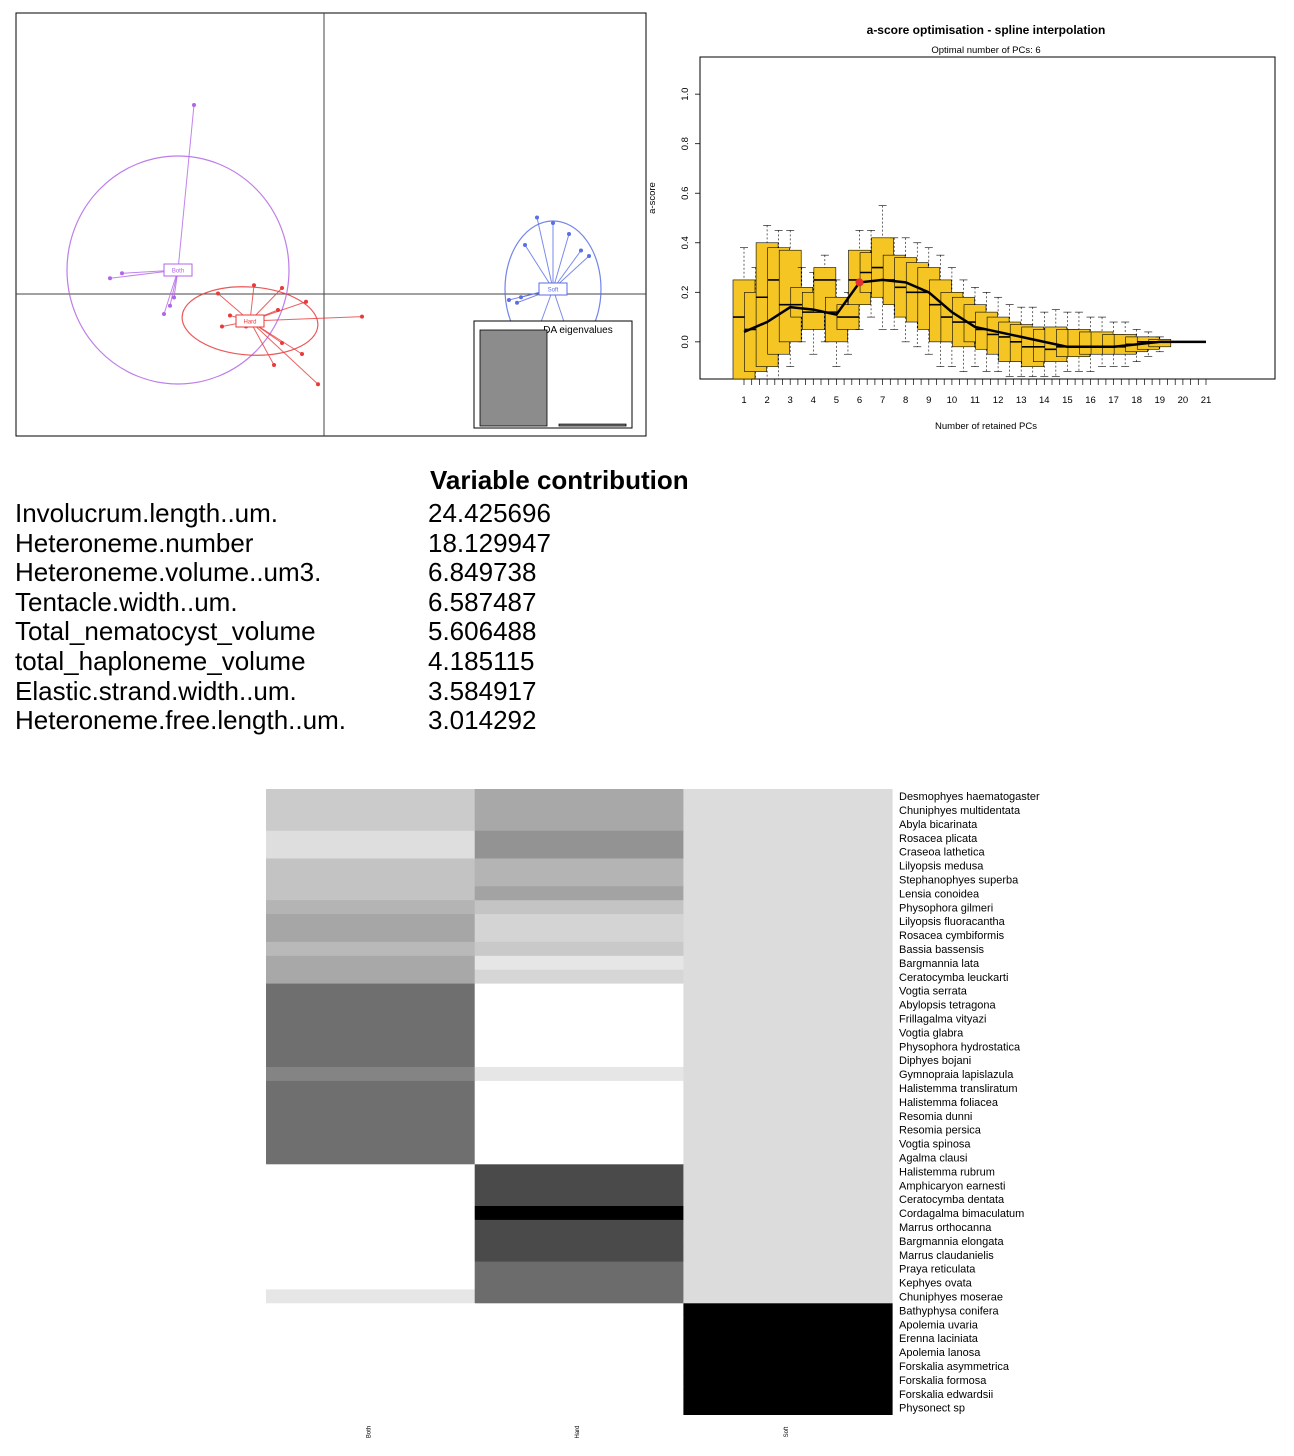 Image resolution: width=1294 pixels, height=1456 pixels. I want to click on heatmap-row-label: Forskalia asymmetrica, so click(954, 1367).